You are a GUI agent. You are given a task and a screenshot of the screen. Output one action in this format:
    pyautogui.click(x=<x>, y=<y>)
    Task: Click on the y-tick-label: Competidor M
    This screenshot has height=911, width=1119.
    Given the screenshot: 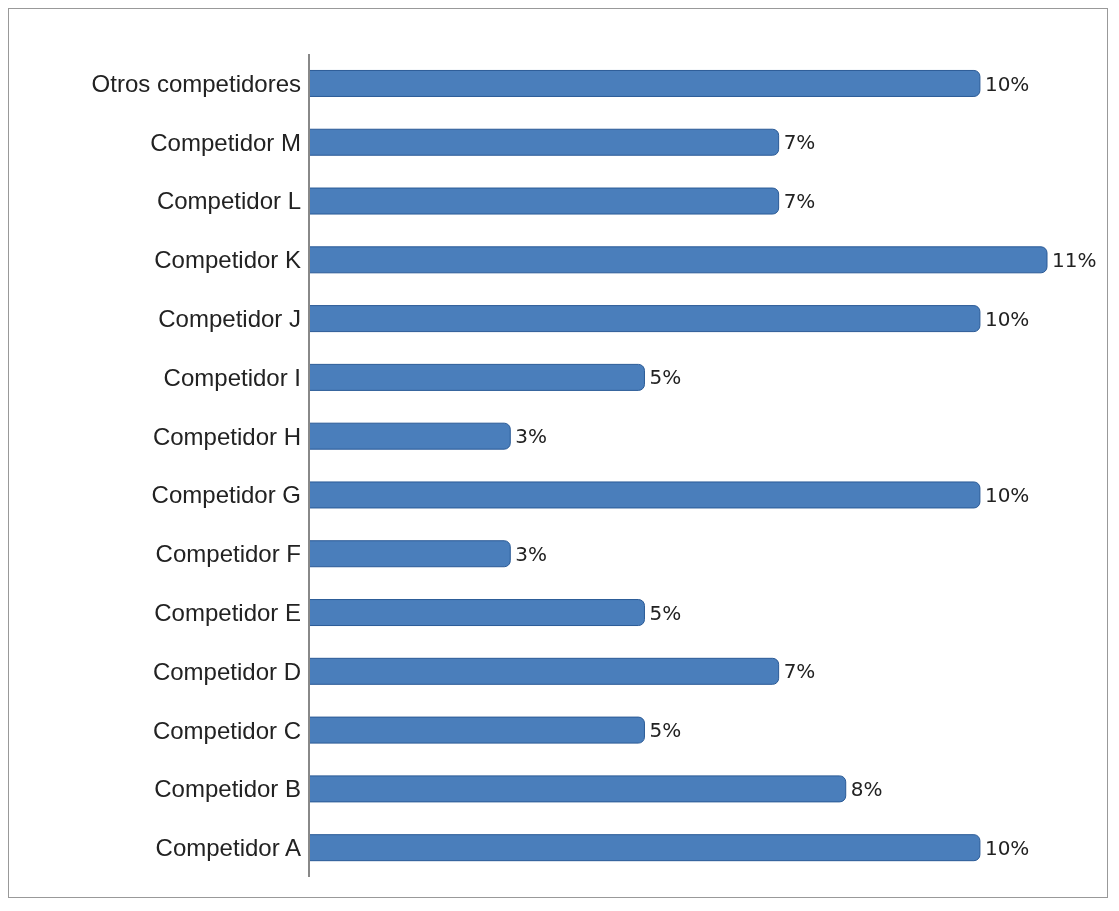 What is the action you would take?
    pyautogui.click(x=225, y=142)
    